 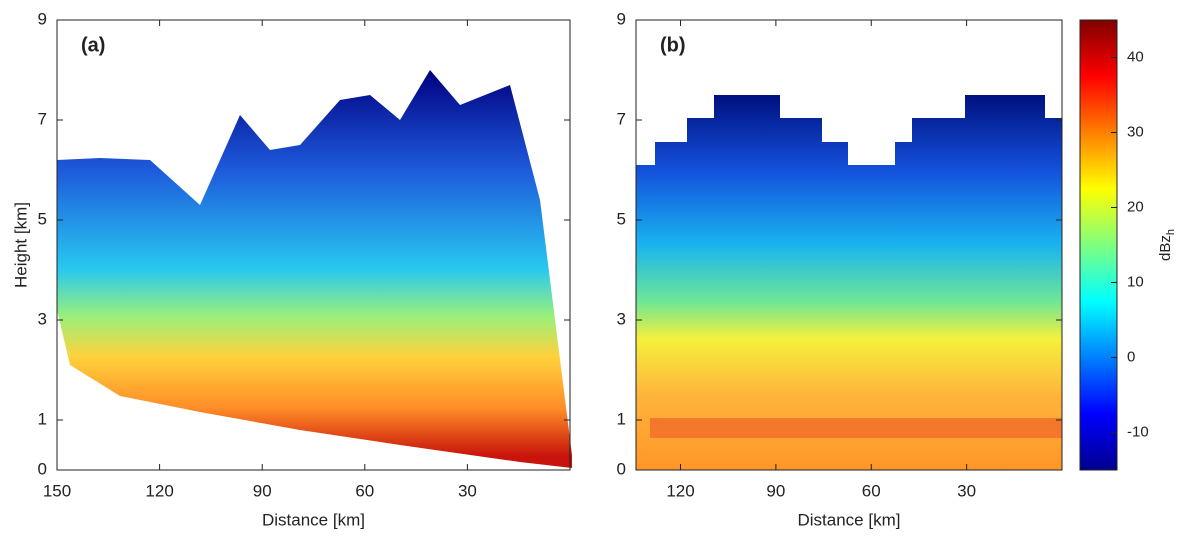 I want to click on colorbar-tick-label: 30, so click(x=1135, y=131).